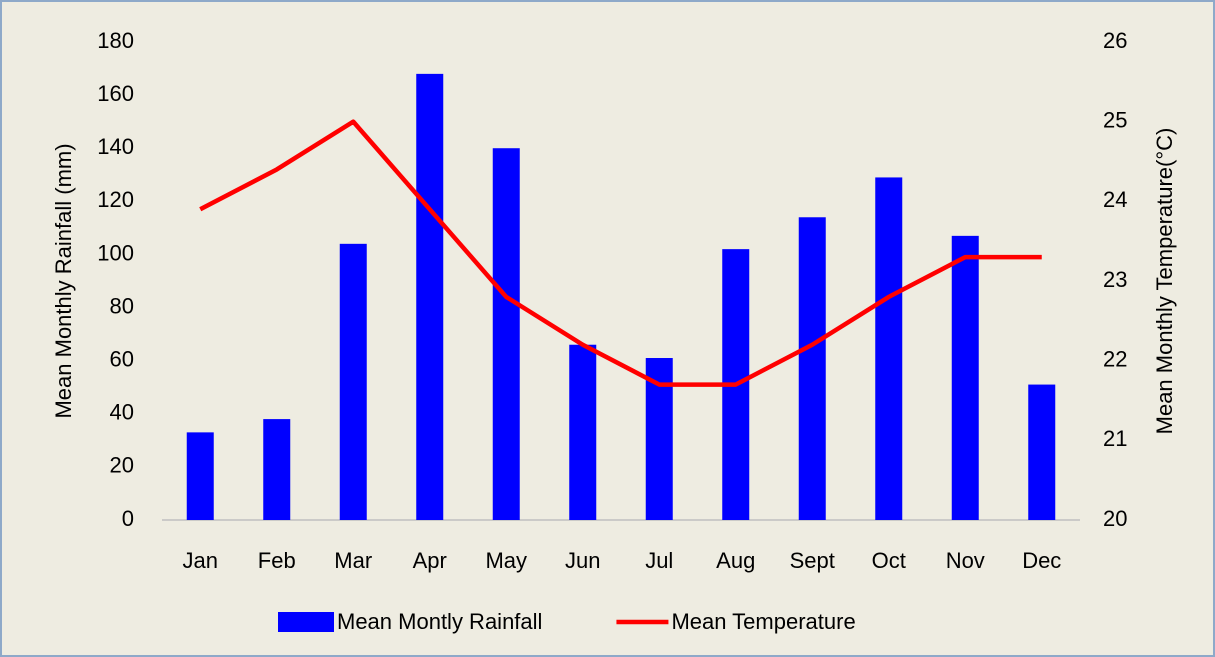 Image resolution: width=1215 pixels, height=657 pixels. Describe the element at coordinates (1115, 40) in the screenshot. I see `y2-tick-label: 26` at that location.